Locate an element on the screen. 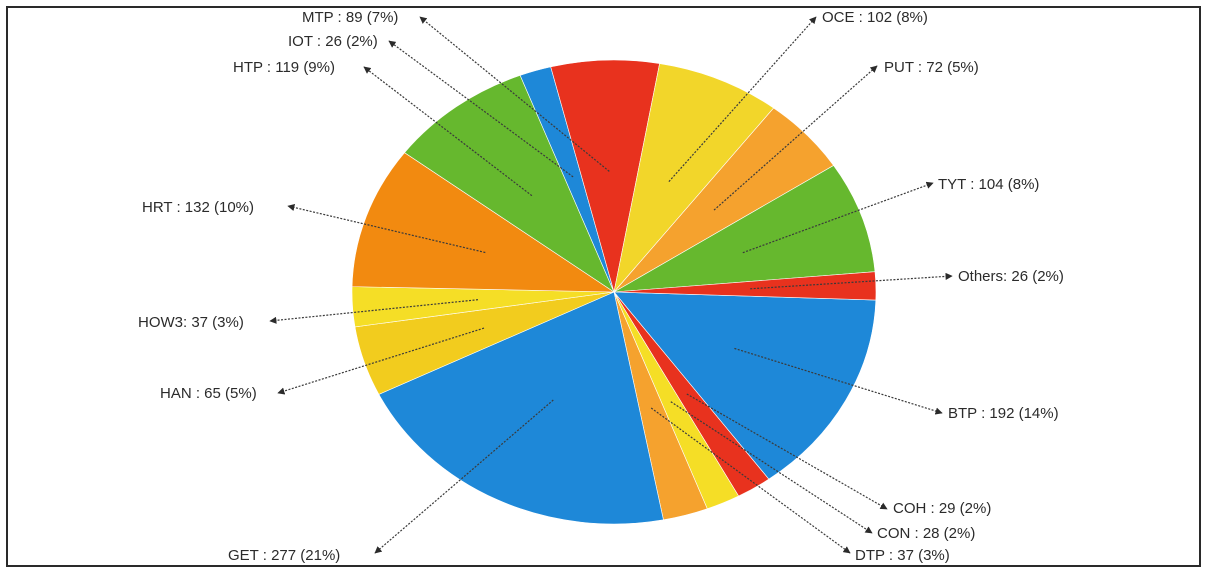  slice-label-others: Others: 26 (2%) is located at coordinates (1011, 276).